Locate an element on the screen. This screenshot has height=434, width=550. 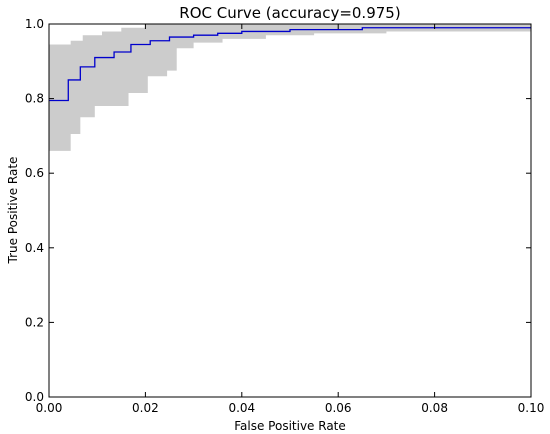
y-tick-label: 0.4 is located at coordinates (34, 248).